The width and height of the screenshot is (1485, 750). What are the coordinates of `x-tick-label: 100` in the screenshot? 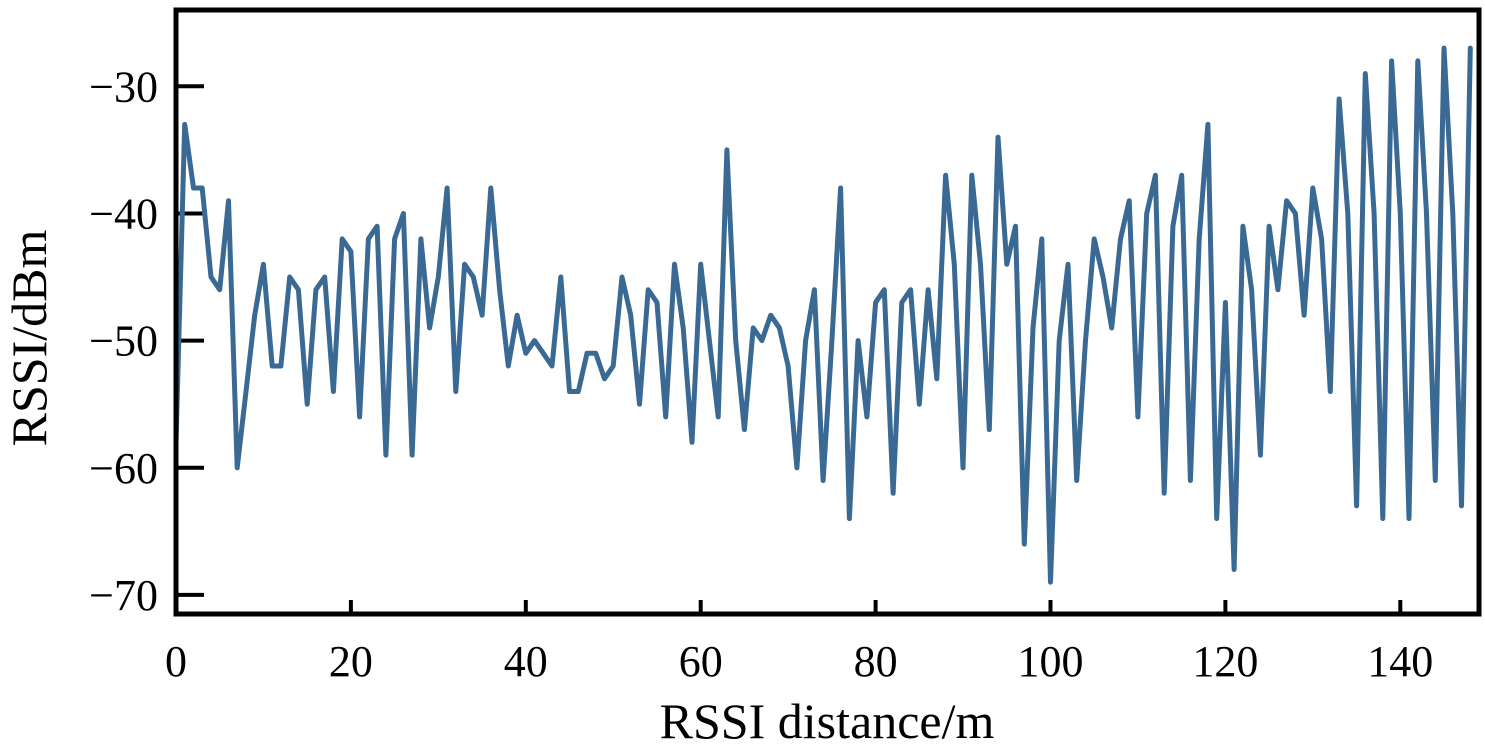 It's located at (1050, 661).